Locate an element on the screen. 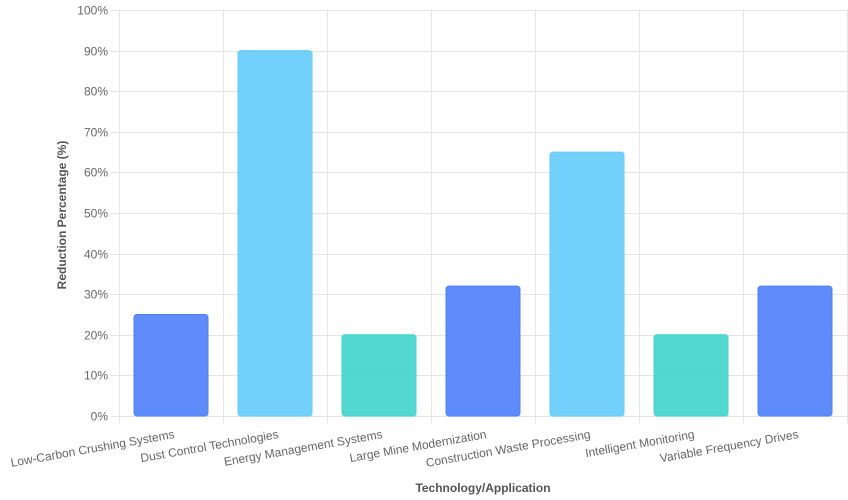 The height and width of the screenshot is (500, 848). y-axis-ticks: 0% 10% 20% 30% 40% 50% 60% 70% 80% 90% 100% is located at coordinates (92, 214).